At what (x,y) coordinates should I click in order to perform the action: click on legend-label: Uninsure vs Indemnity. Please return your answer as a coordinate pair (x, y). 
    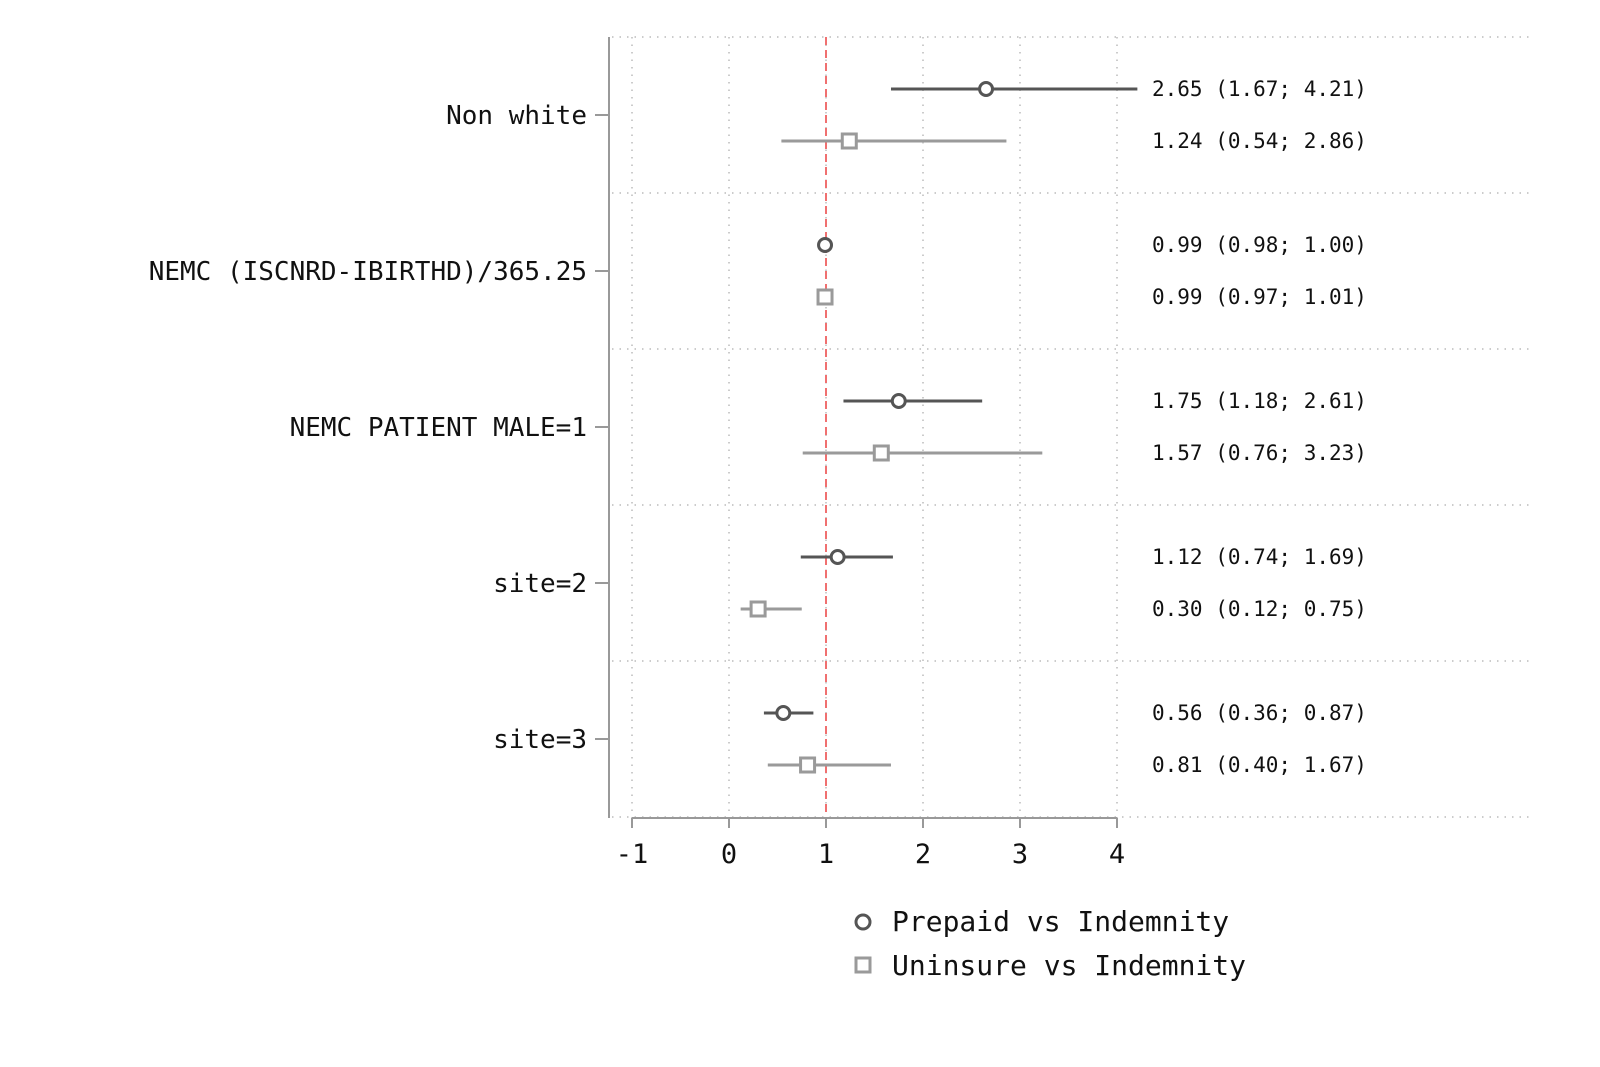
    Looking at the image, I should click on (1069, 965).